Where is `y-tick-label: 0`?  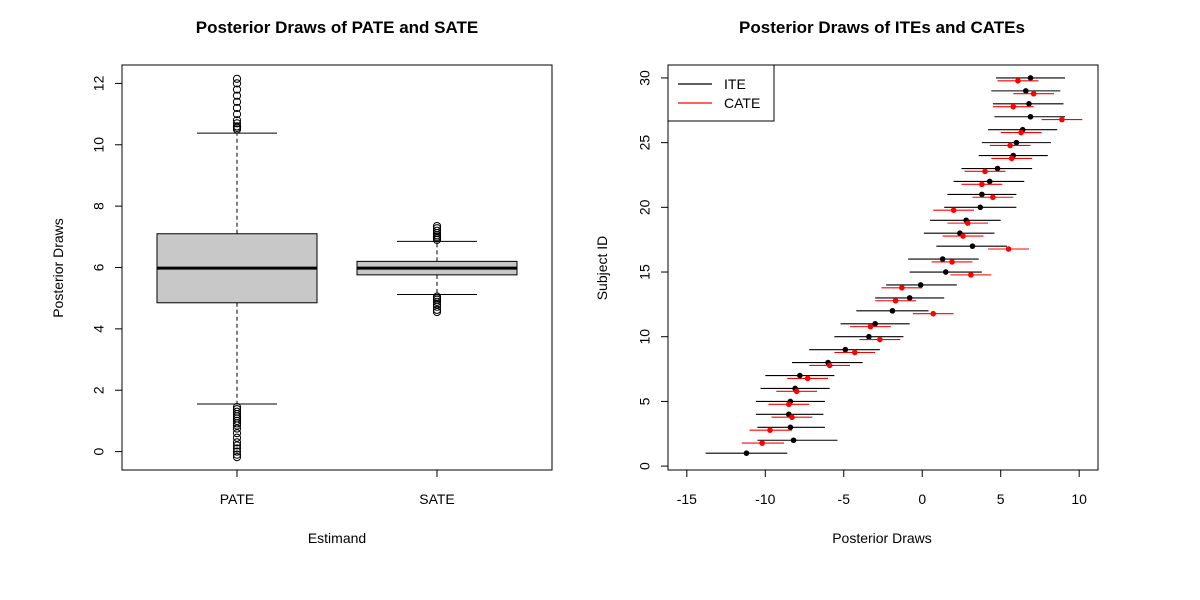
y-tick-label: 0 is located at coordinates (645, 466).